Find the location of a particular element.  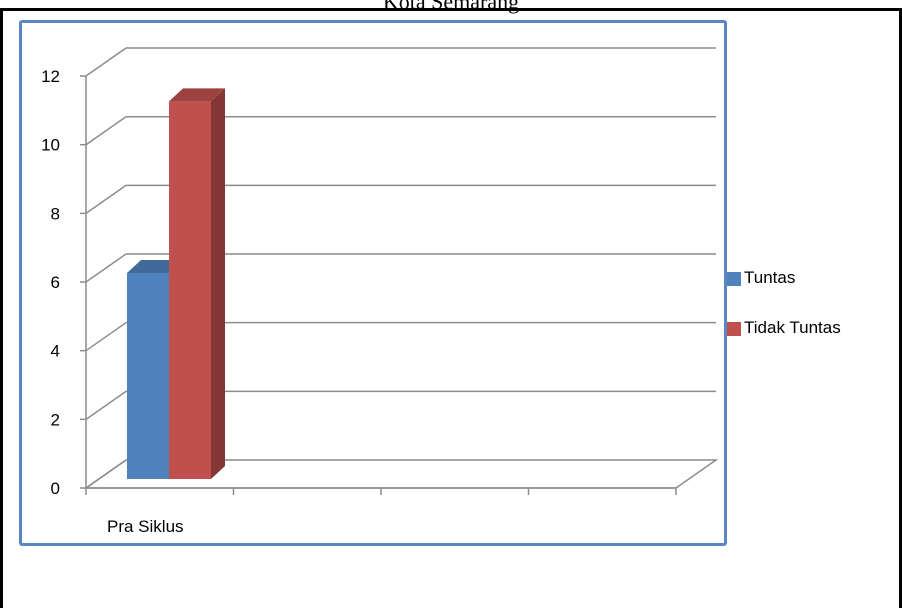

category-label: Pra Siklus is located at coordinates (145, 526).